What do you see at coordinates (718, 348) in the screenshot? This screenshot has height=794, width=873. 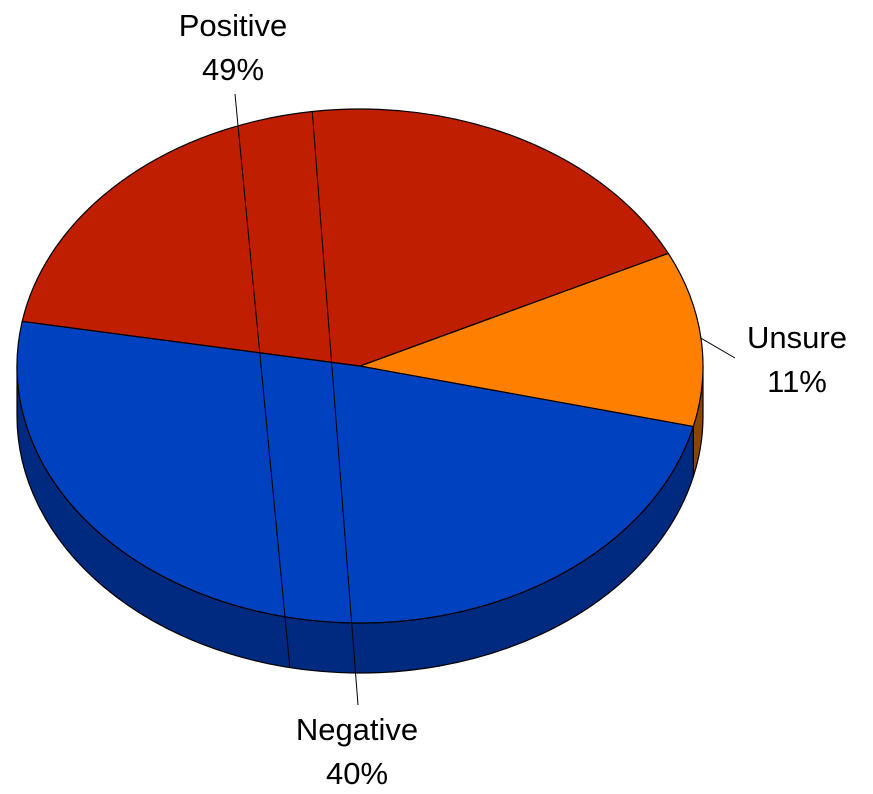 I see `leader-line-unsure` at bounding box center [718, 348].